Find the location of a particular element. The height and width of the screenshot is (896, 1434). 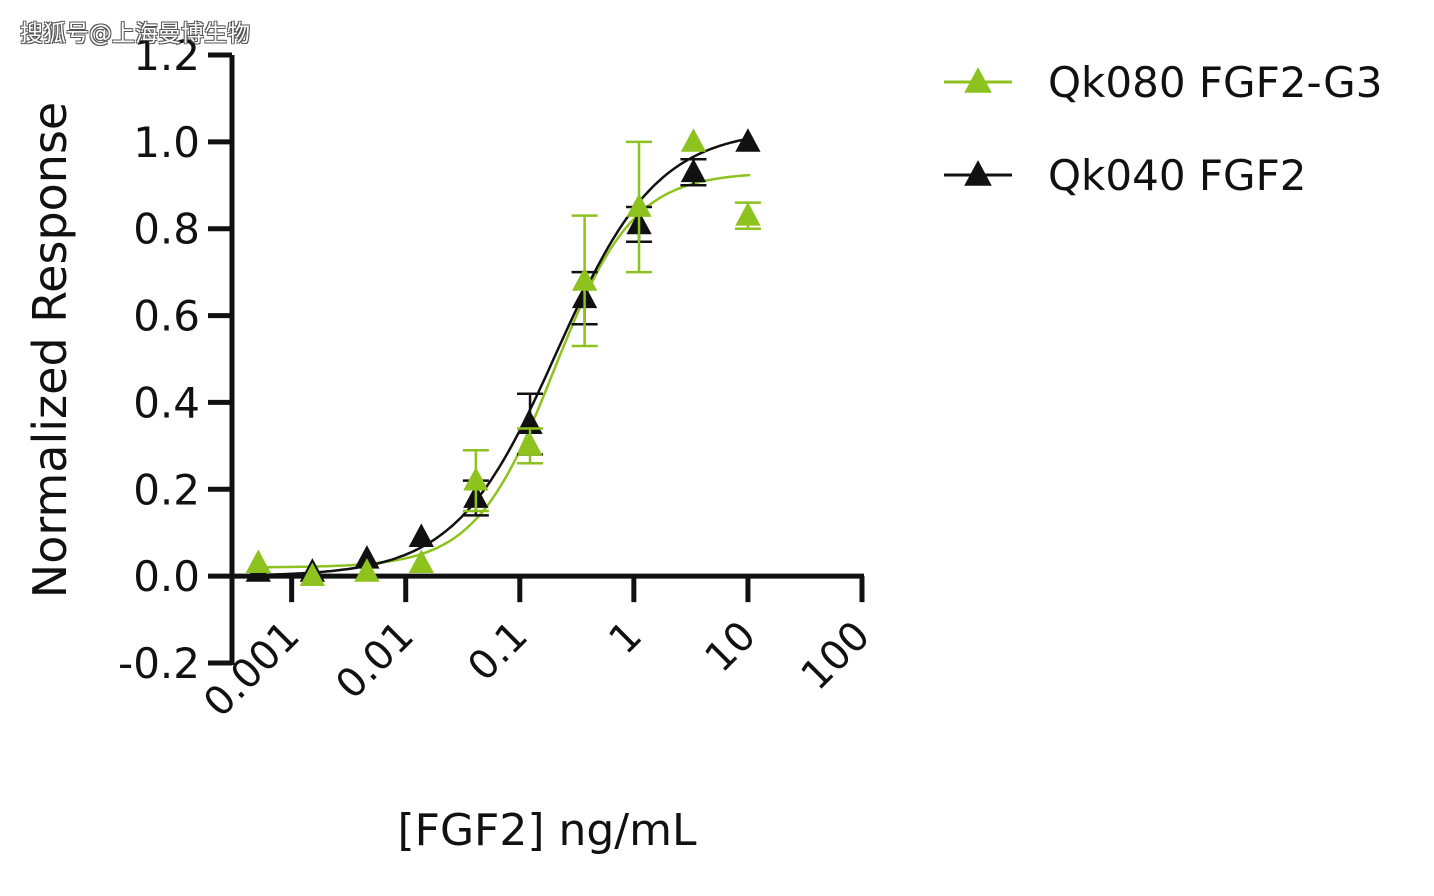

legend-label: Qk040 FGF2 is located at coordinates (1177, 175).